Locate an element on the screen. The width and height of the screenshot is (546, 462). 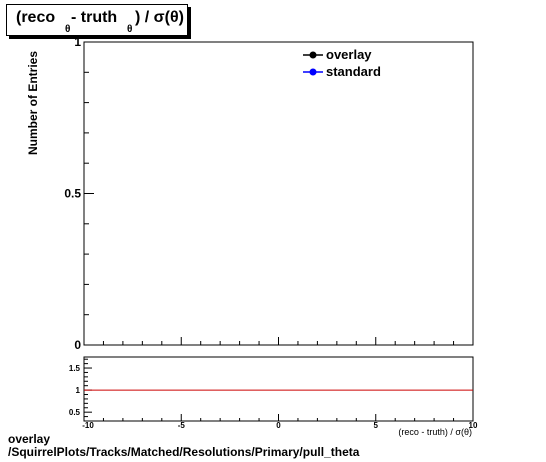
title-part-mid: - truth is located at coordinates (94, 17).